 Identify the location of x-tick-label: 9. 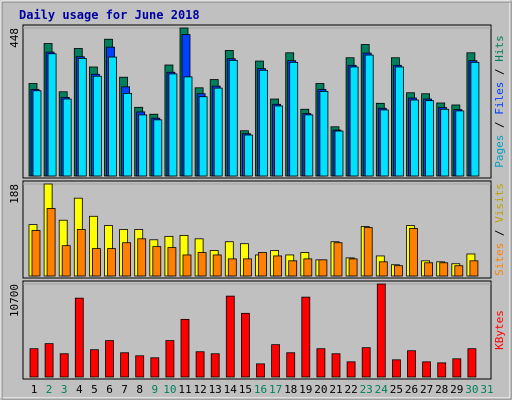
(154, 389).